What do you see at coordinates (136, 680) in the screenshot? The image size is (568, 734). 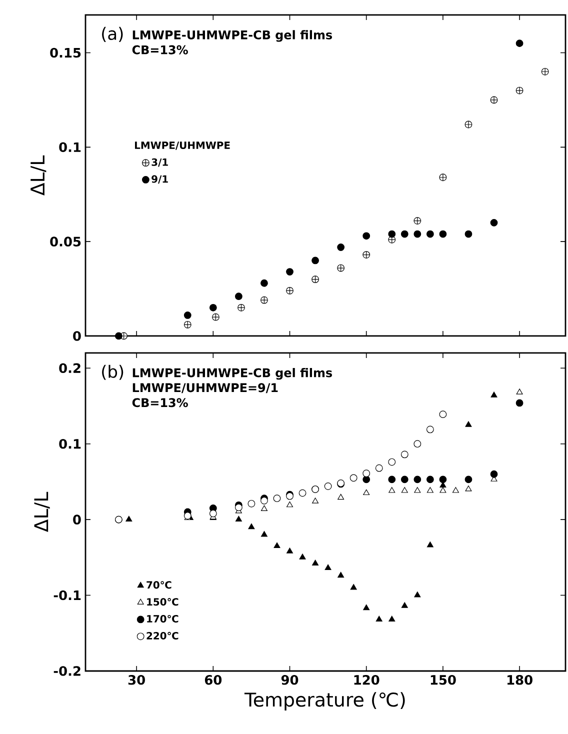 I see `x-tick-label: 30` at bounding box center [136, 680].